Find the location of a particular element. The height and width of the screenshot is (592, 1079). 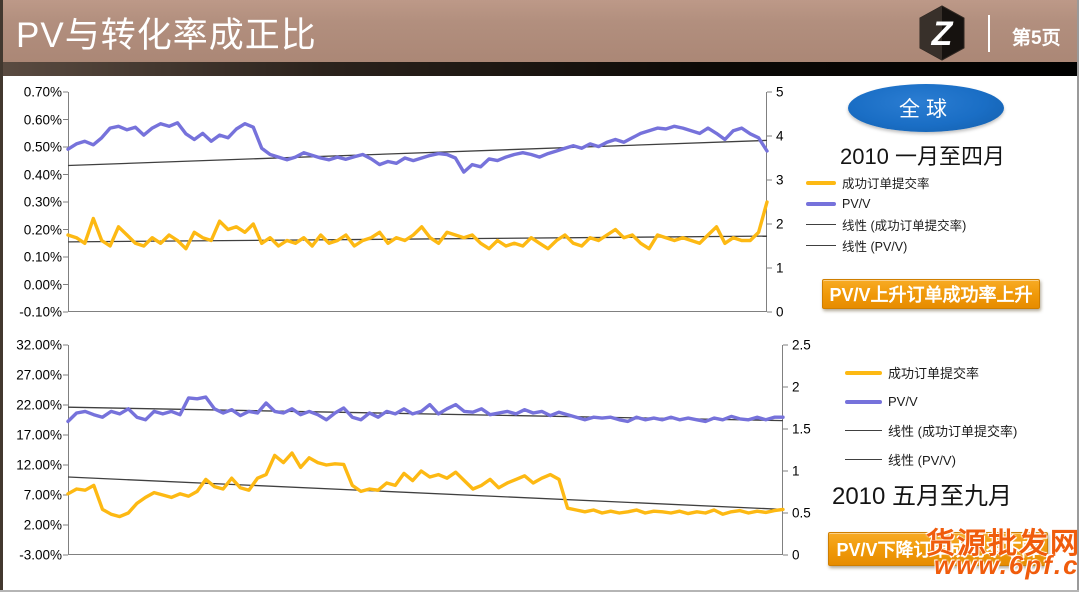

slide-right-border is located at coordinates (1078, 296).